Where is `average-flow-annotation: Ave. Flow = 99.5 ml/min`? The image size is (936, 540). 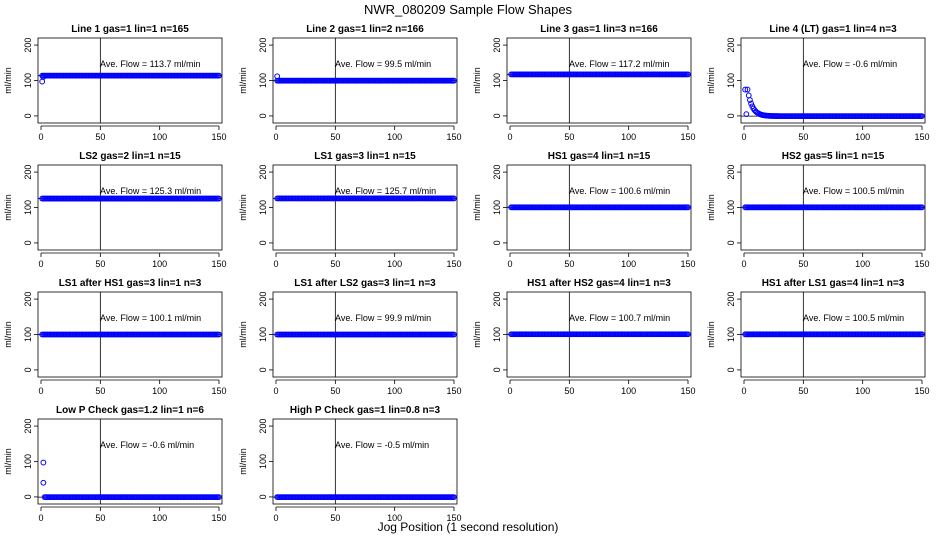
average-flow-annotation: Ave. Flow = 99.5 ml/min is located at coordinates (383, 64).